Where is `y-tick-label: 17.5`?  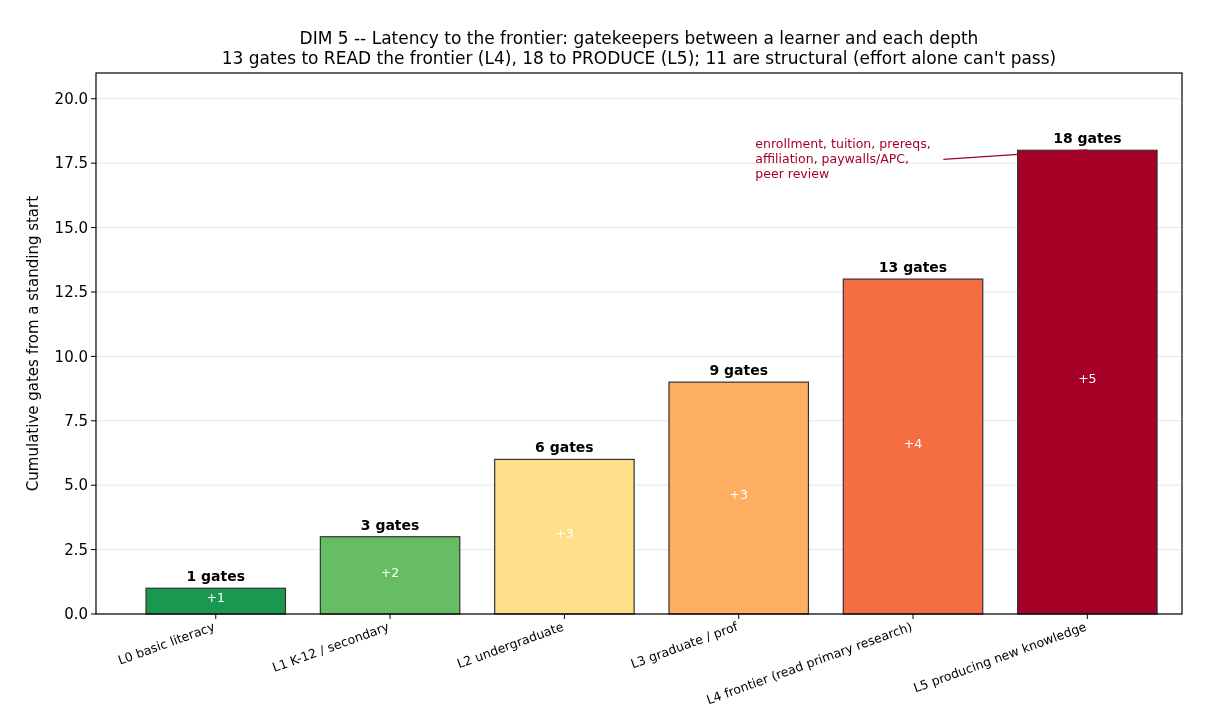 y-tick-label: 17.5 is located at coordinates (71, 163).